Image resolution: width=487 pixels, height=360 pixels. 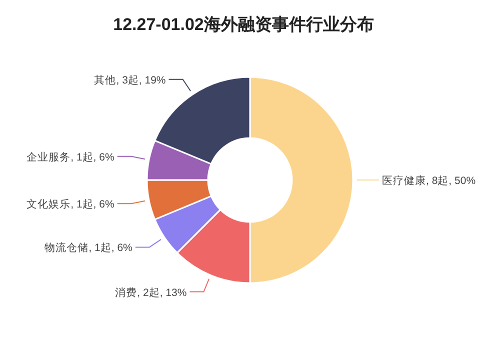 What do you see at coordinates (70, 157) in the screenshot?
I see `slice-label: 企业服务, 1起, 6%` at bounding box center [70, 157].